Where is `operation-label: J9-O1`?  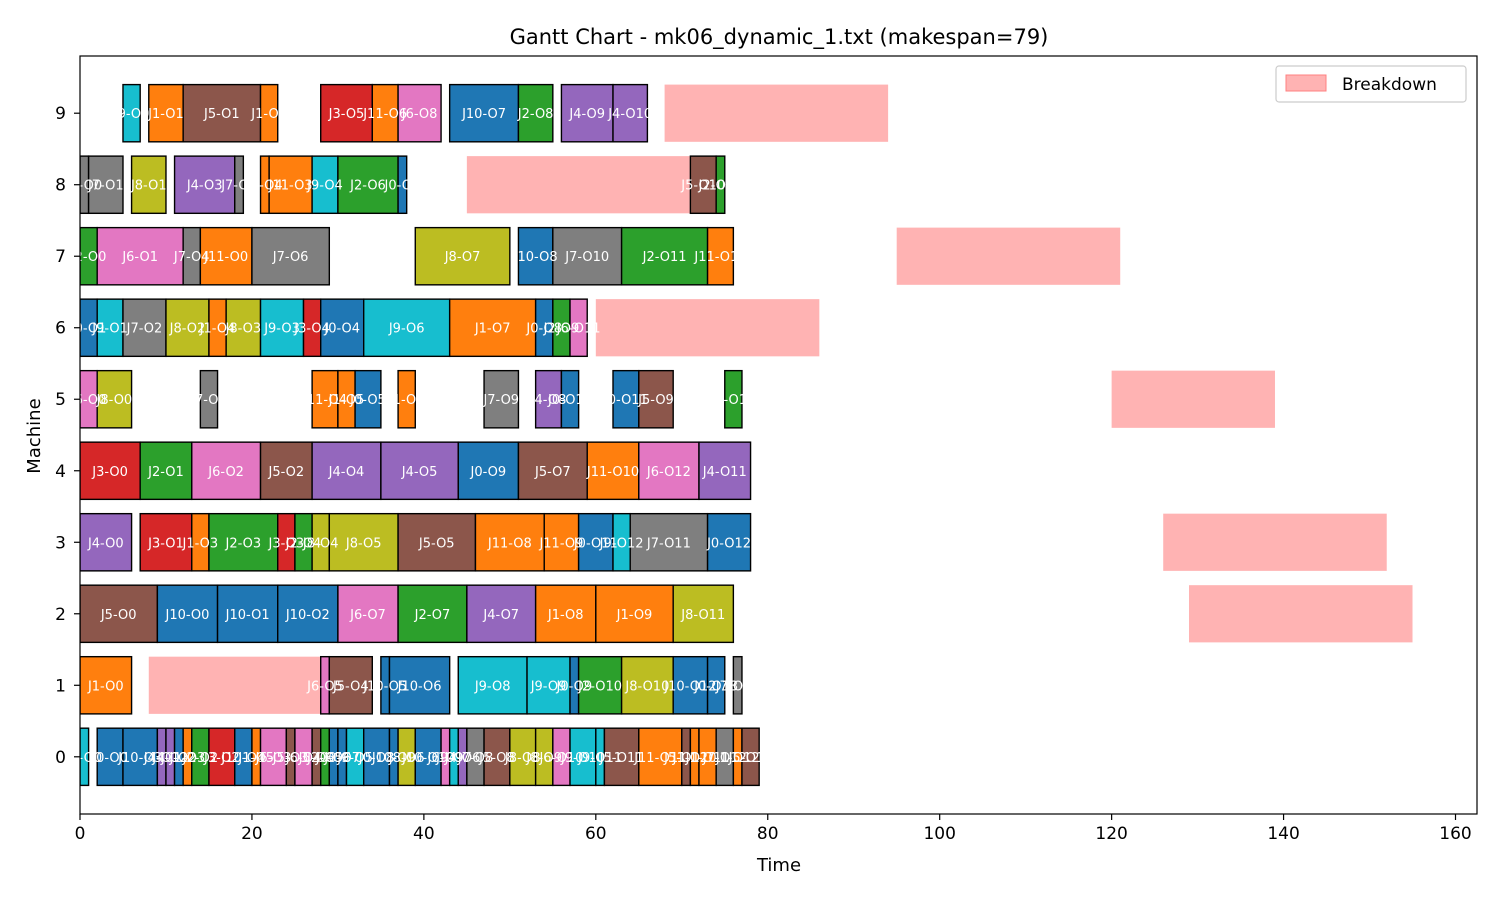
operation-label: J9-O1 is located at coordinates (109, 329).